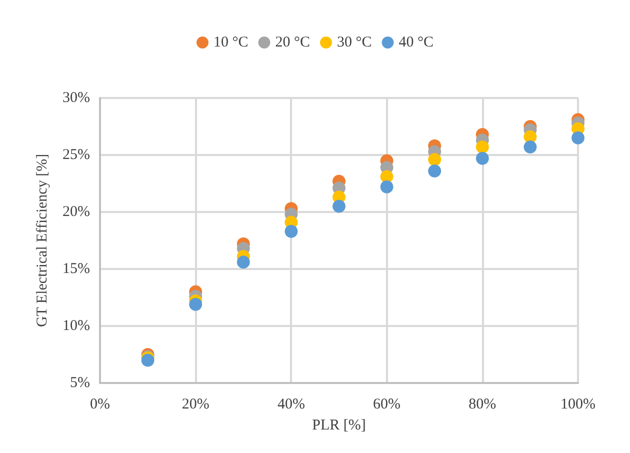 The width and height of the screenshot is (630, 453). Describe the element at coordinates (482, 404) in the screenshot. I see `x-tick-label: 80%` at that location.